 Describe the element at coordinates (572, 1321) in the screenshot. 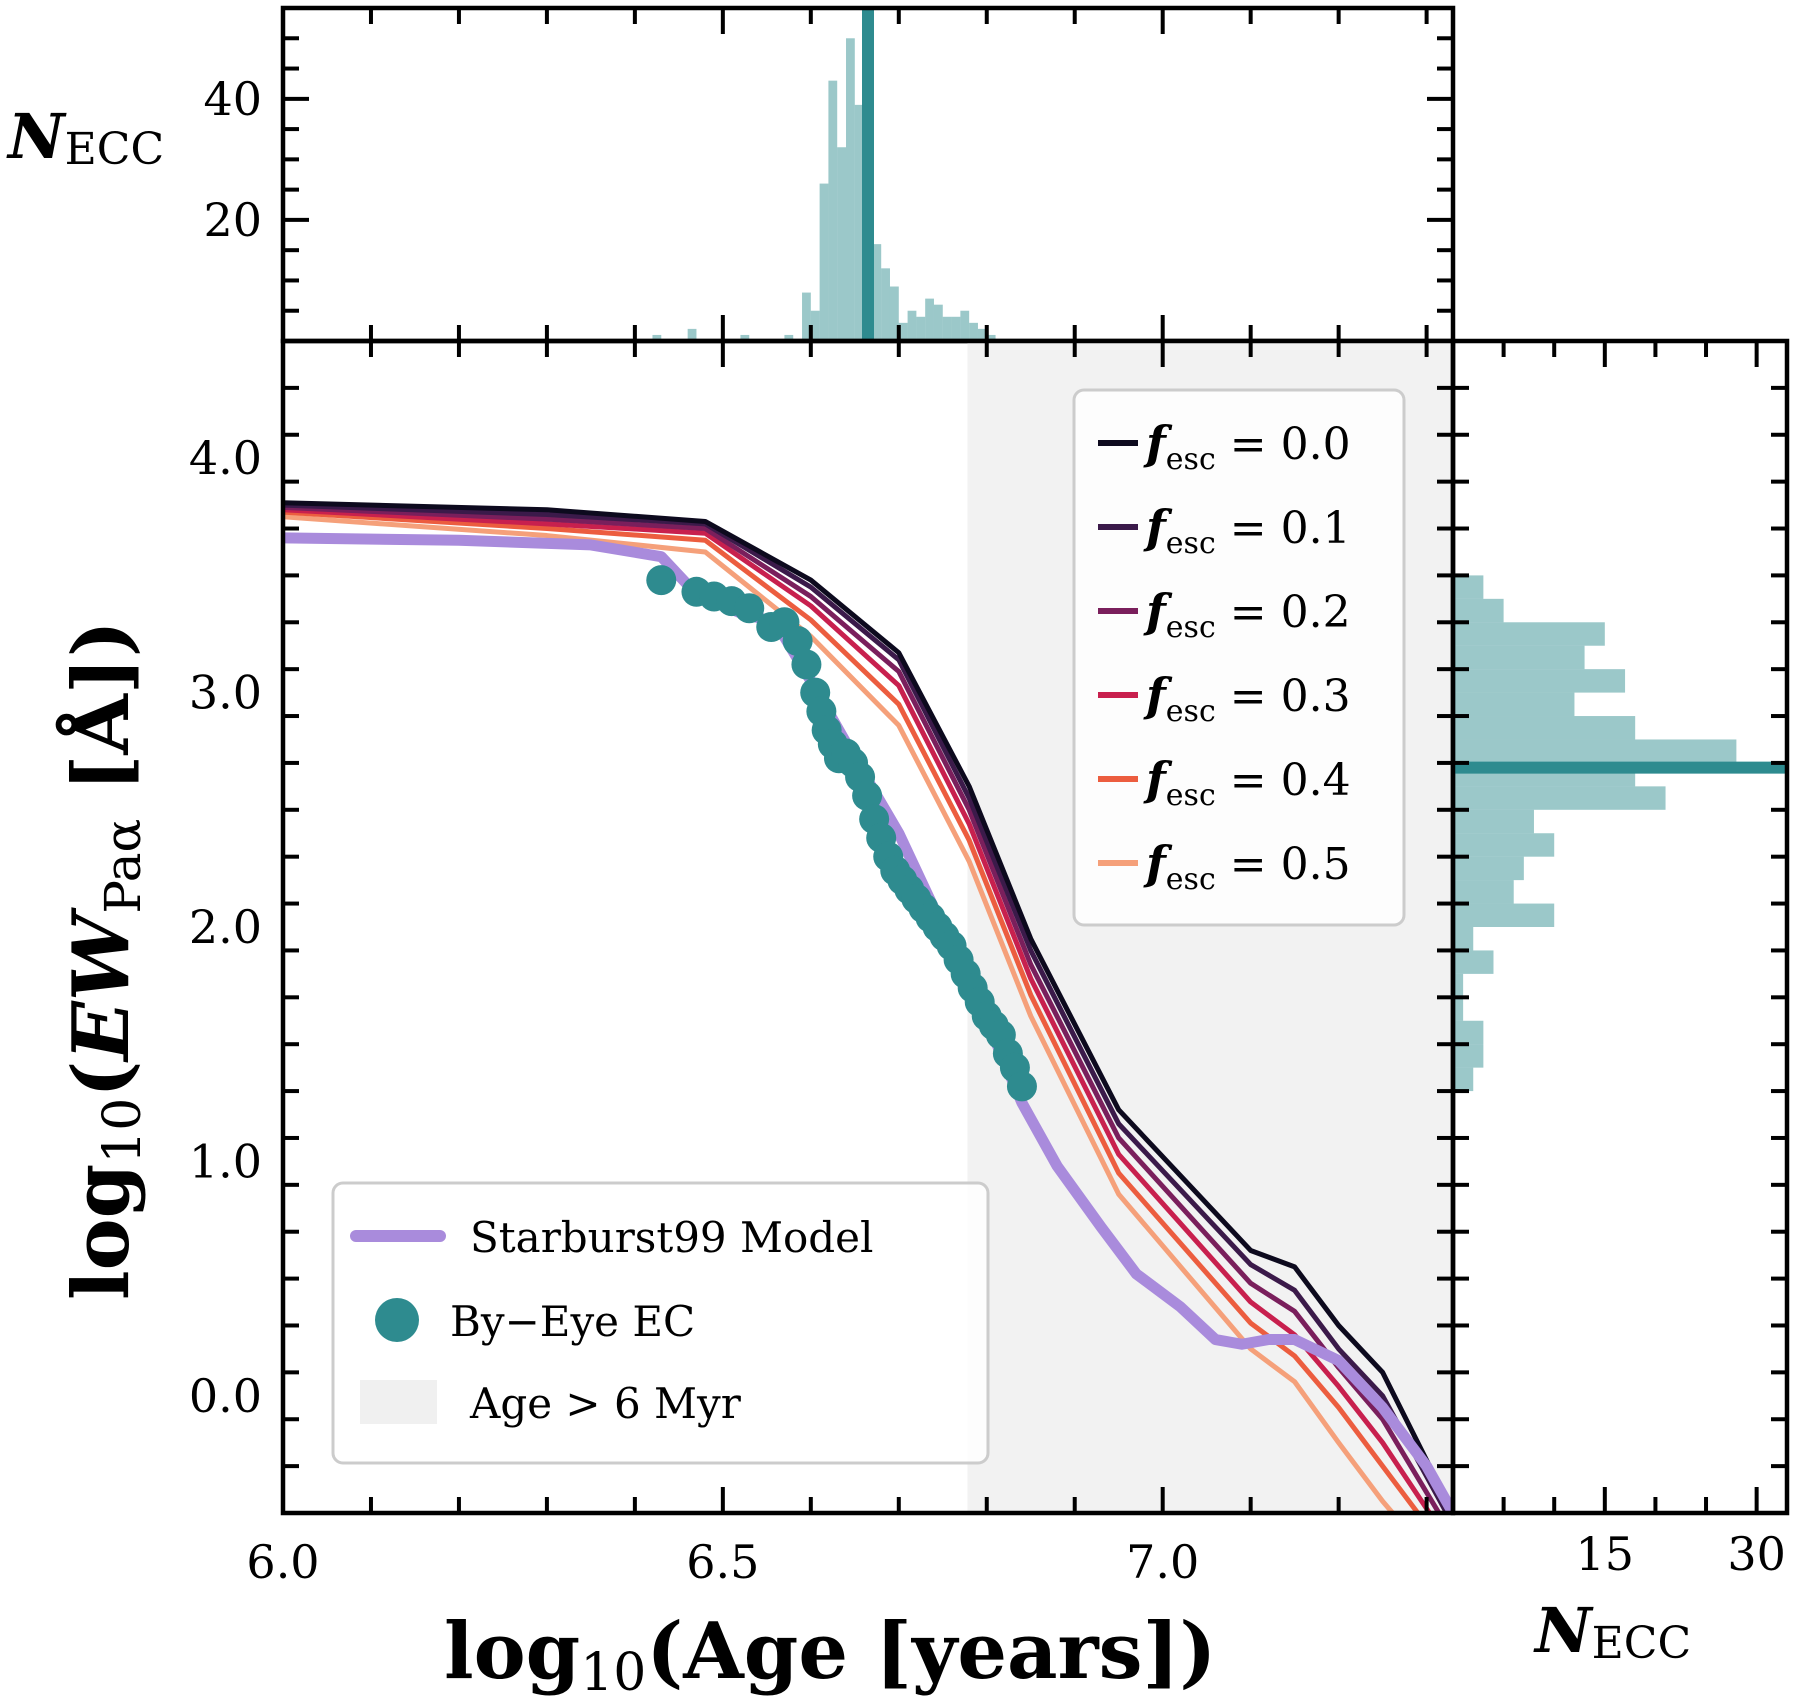

I see `legend-byeye-label: By−Eye EC` at that location.